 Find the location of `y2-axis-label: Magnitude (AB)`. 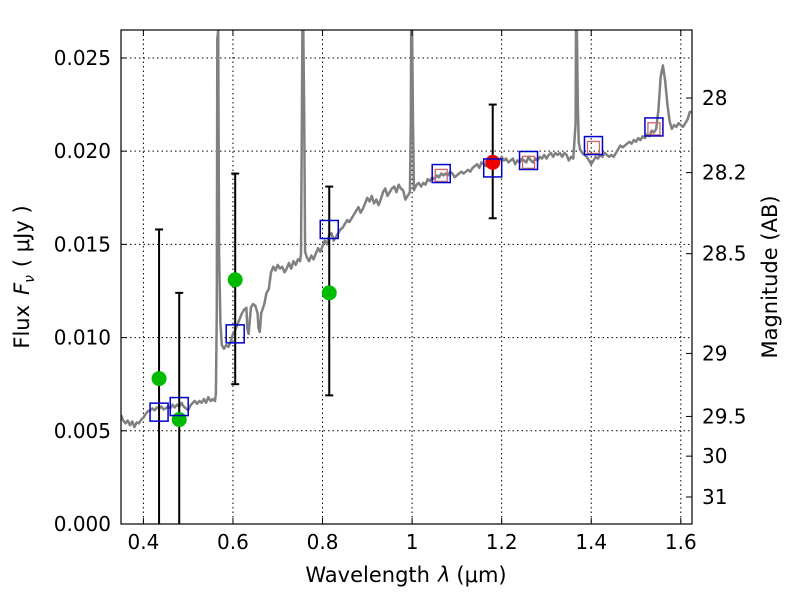

y2-axis-label: Magnitude (AB) is located at coordinates (770, 276).